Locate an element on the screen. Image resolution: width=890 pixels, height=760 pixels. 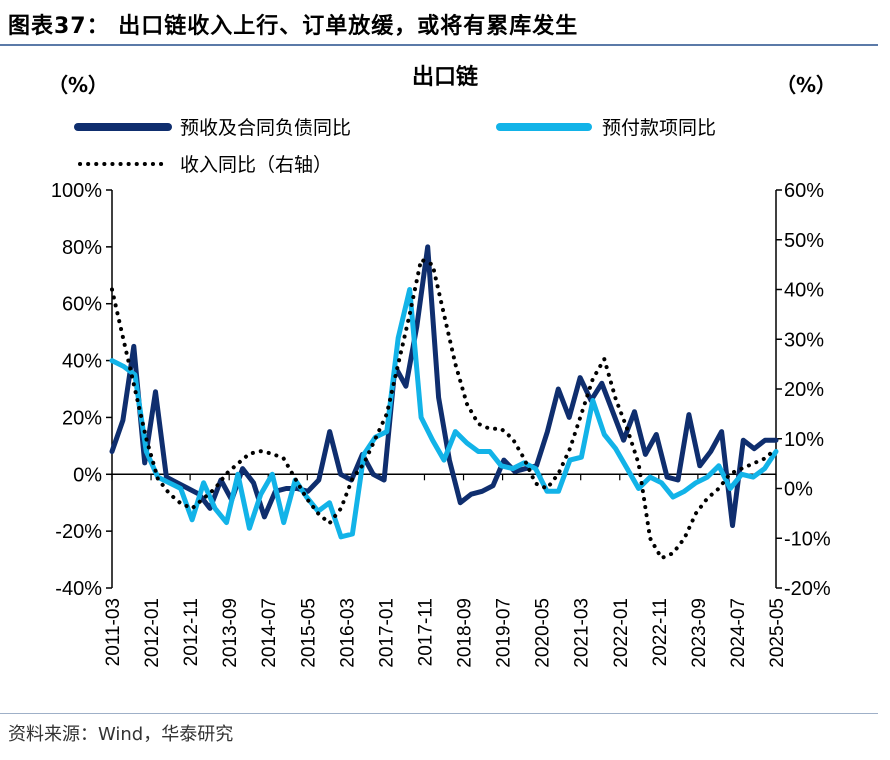
x-tick-label: 2017-11 is located at coordinates (425, 632).